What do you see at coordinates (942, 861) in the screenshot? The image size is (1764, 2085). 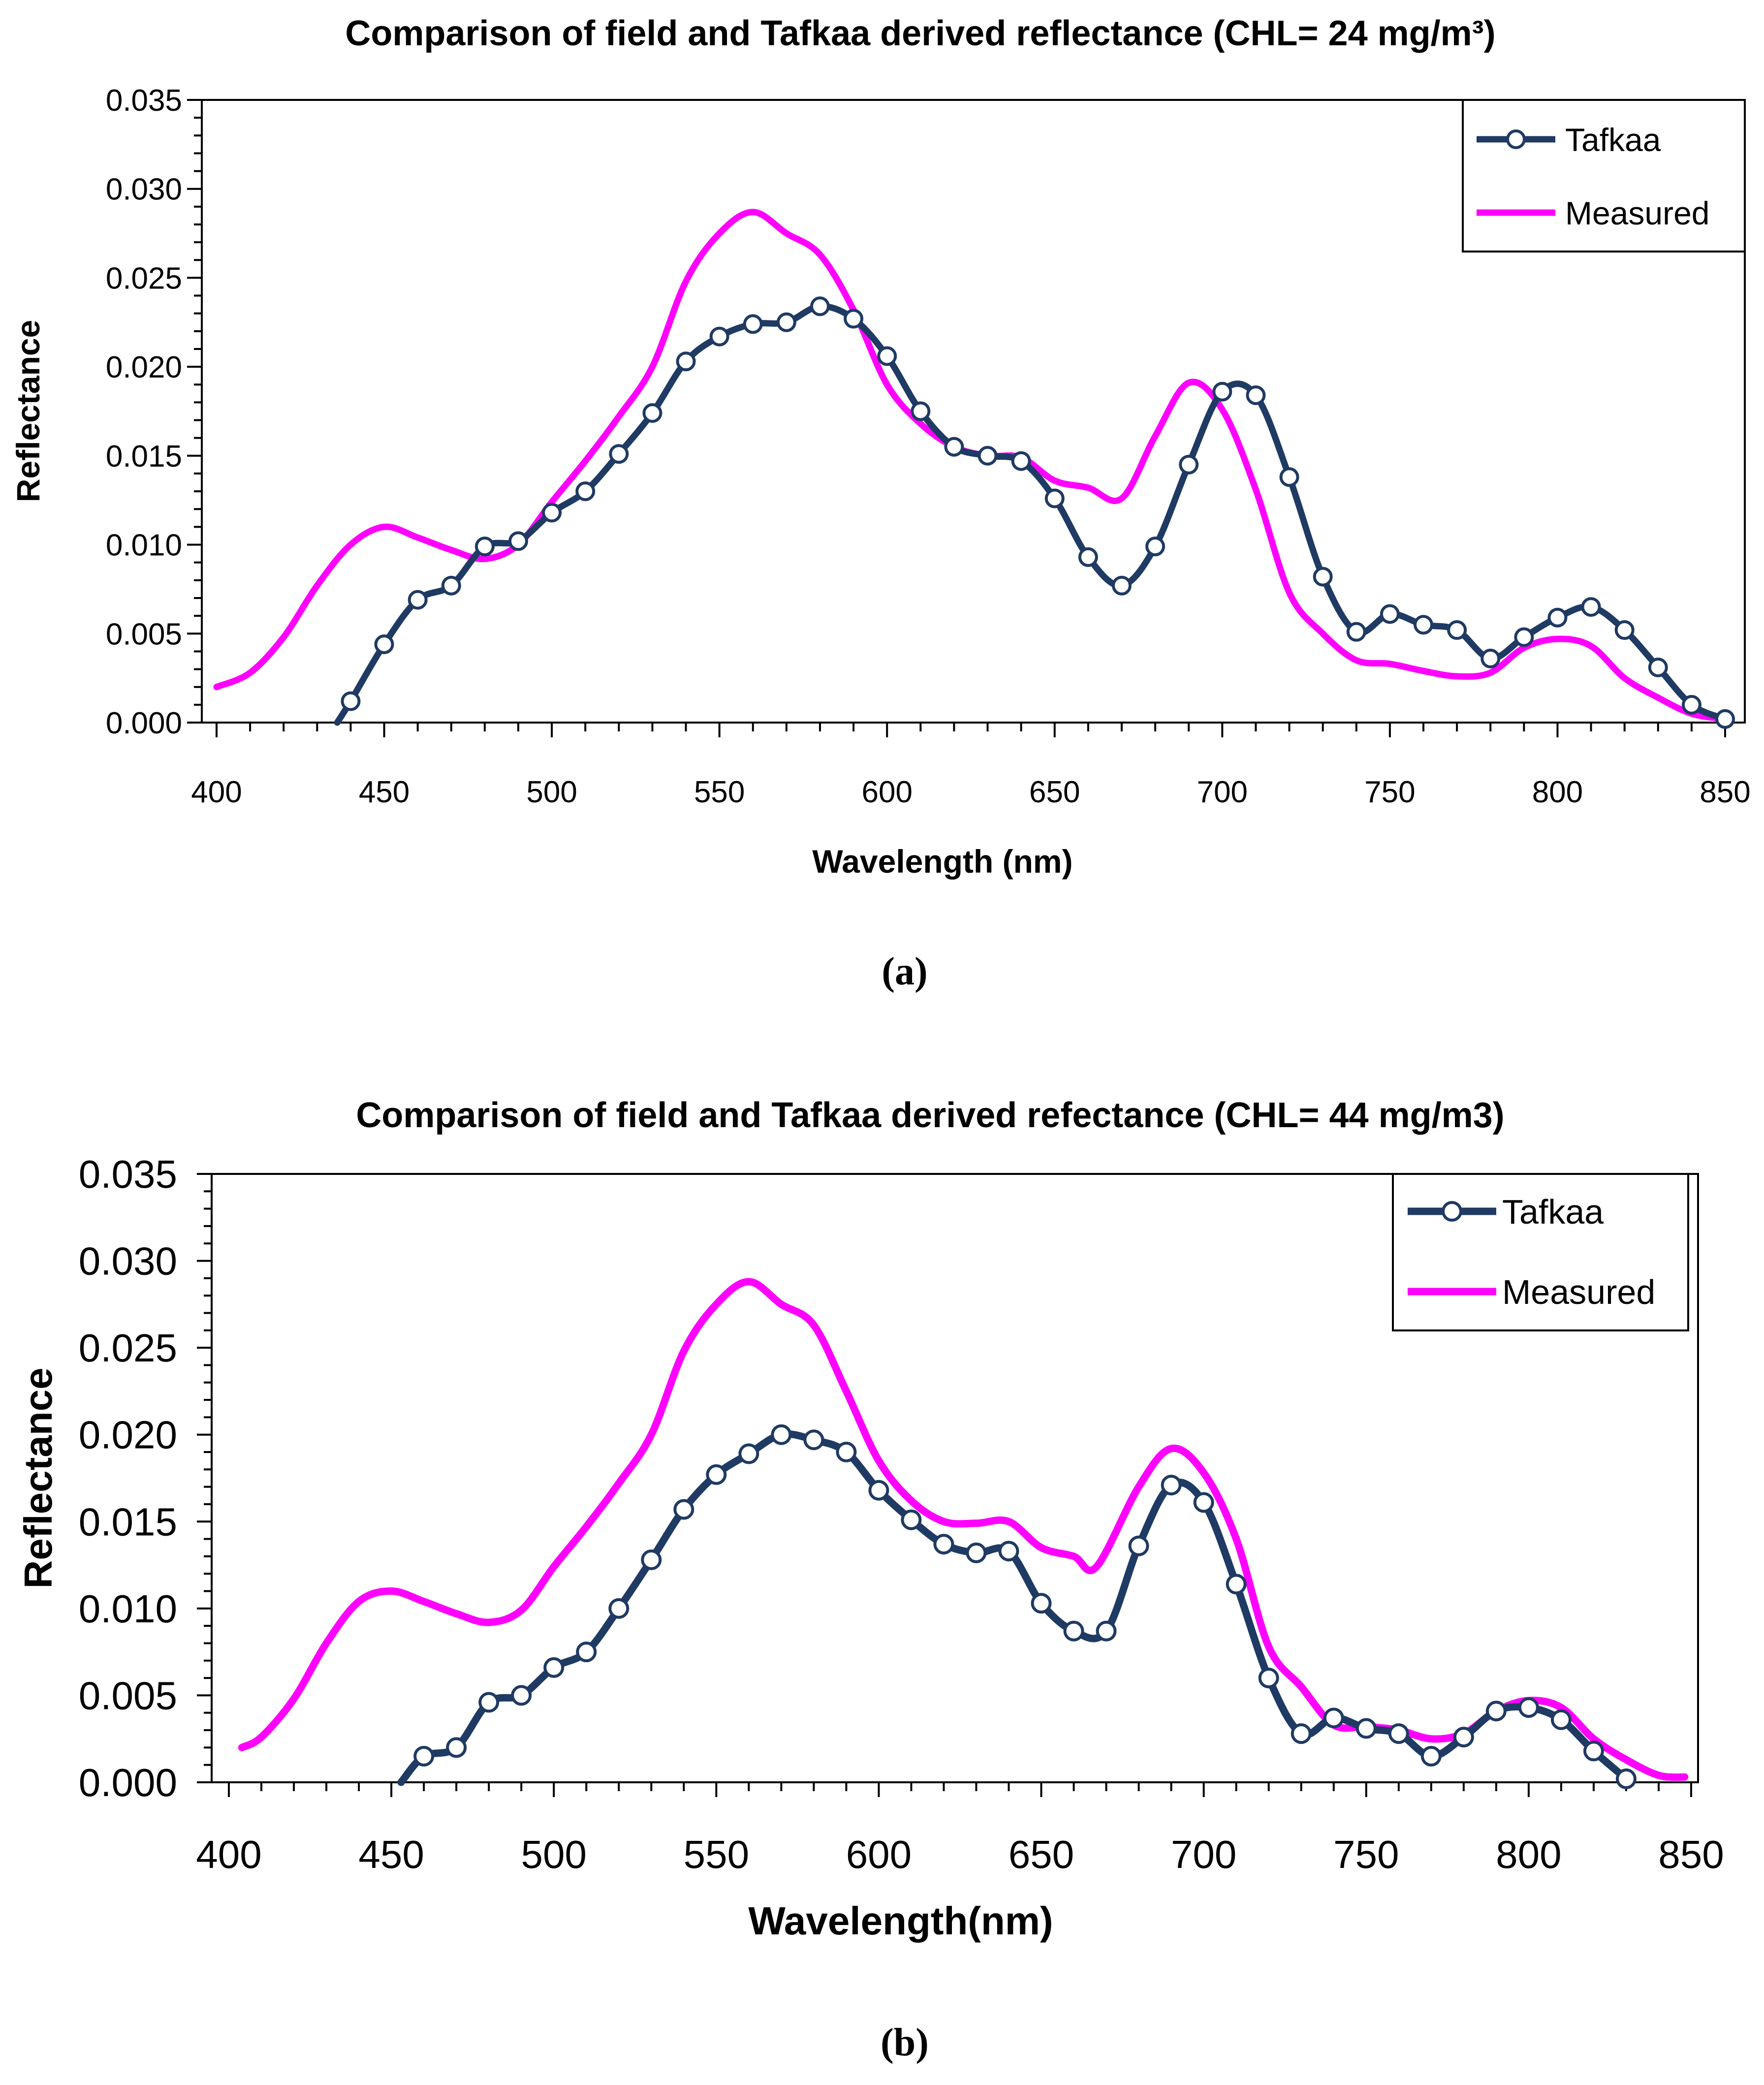 I see `x-axis-label: Wavelength (nm)` at bounding box center [942, 861].